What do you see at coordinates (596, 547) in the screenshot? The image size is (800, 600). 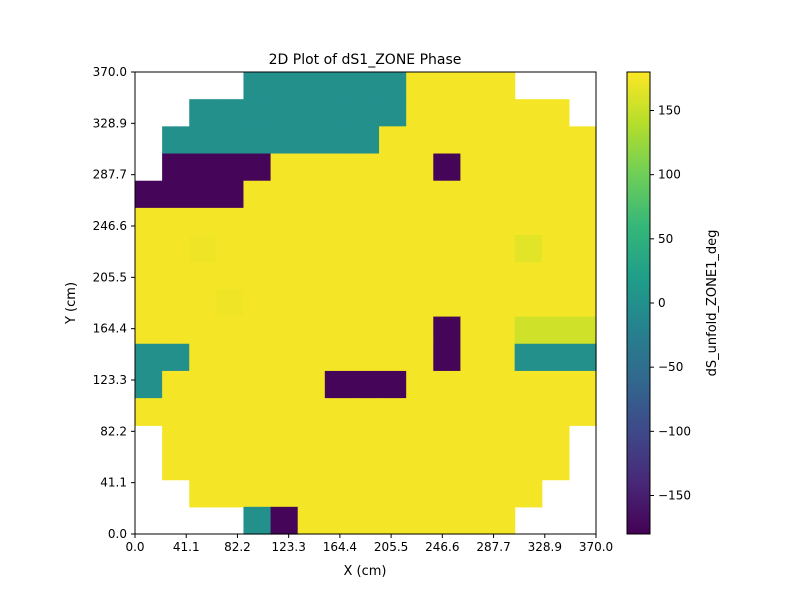 I see `x-tick-label: 370.0` at bounding box center [596, 547].